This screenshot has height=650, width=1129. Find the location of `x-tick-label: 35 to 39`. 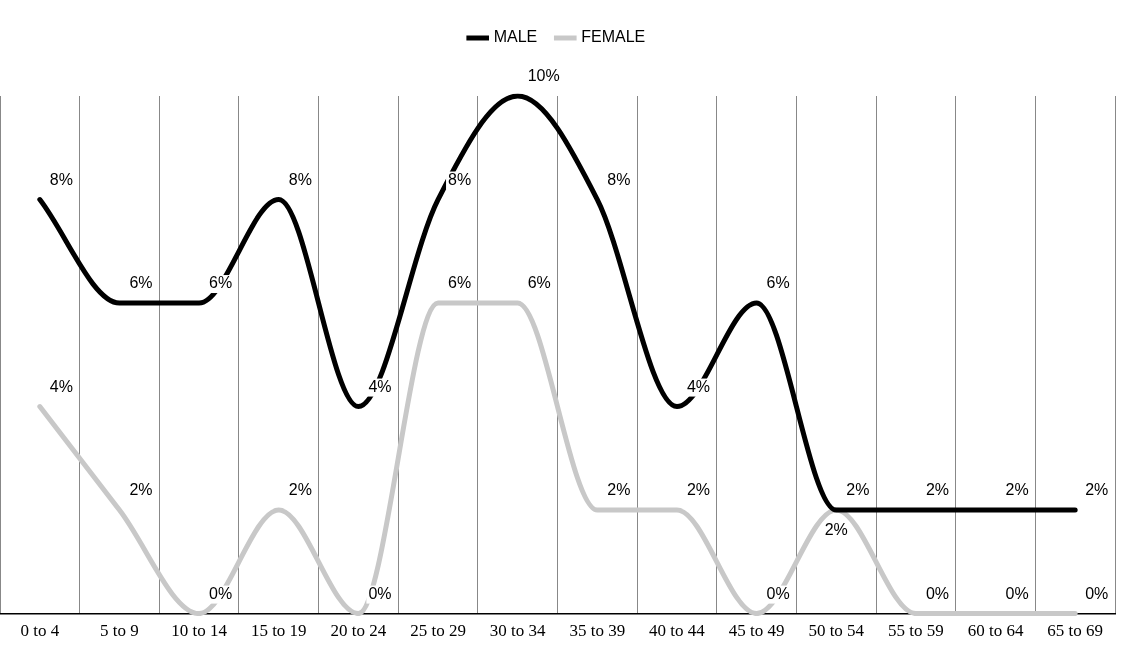

x-tick-label: 35 to 39 is located at coordinates (597, 631).